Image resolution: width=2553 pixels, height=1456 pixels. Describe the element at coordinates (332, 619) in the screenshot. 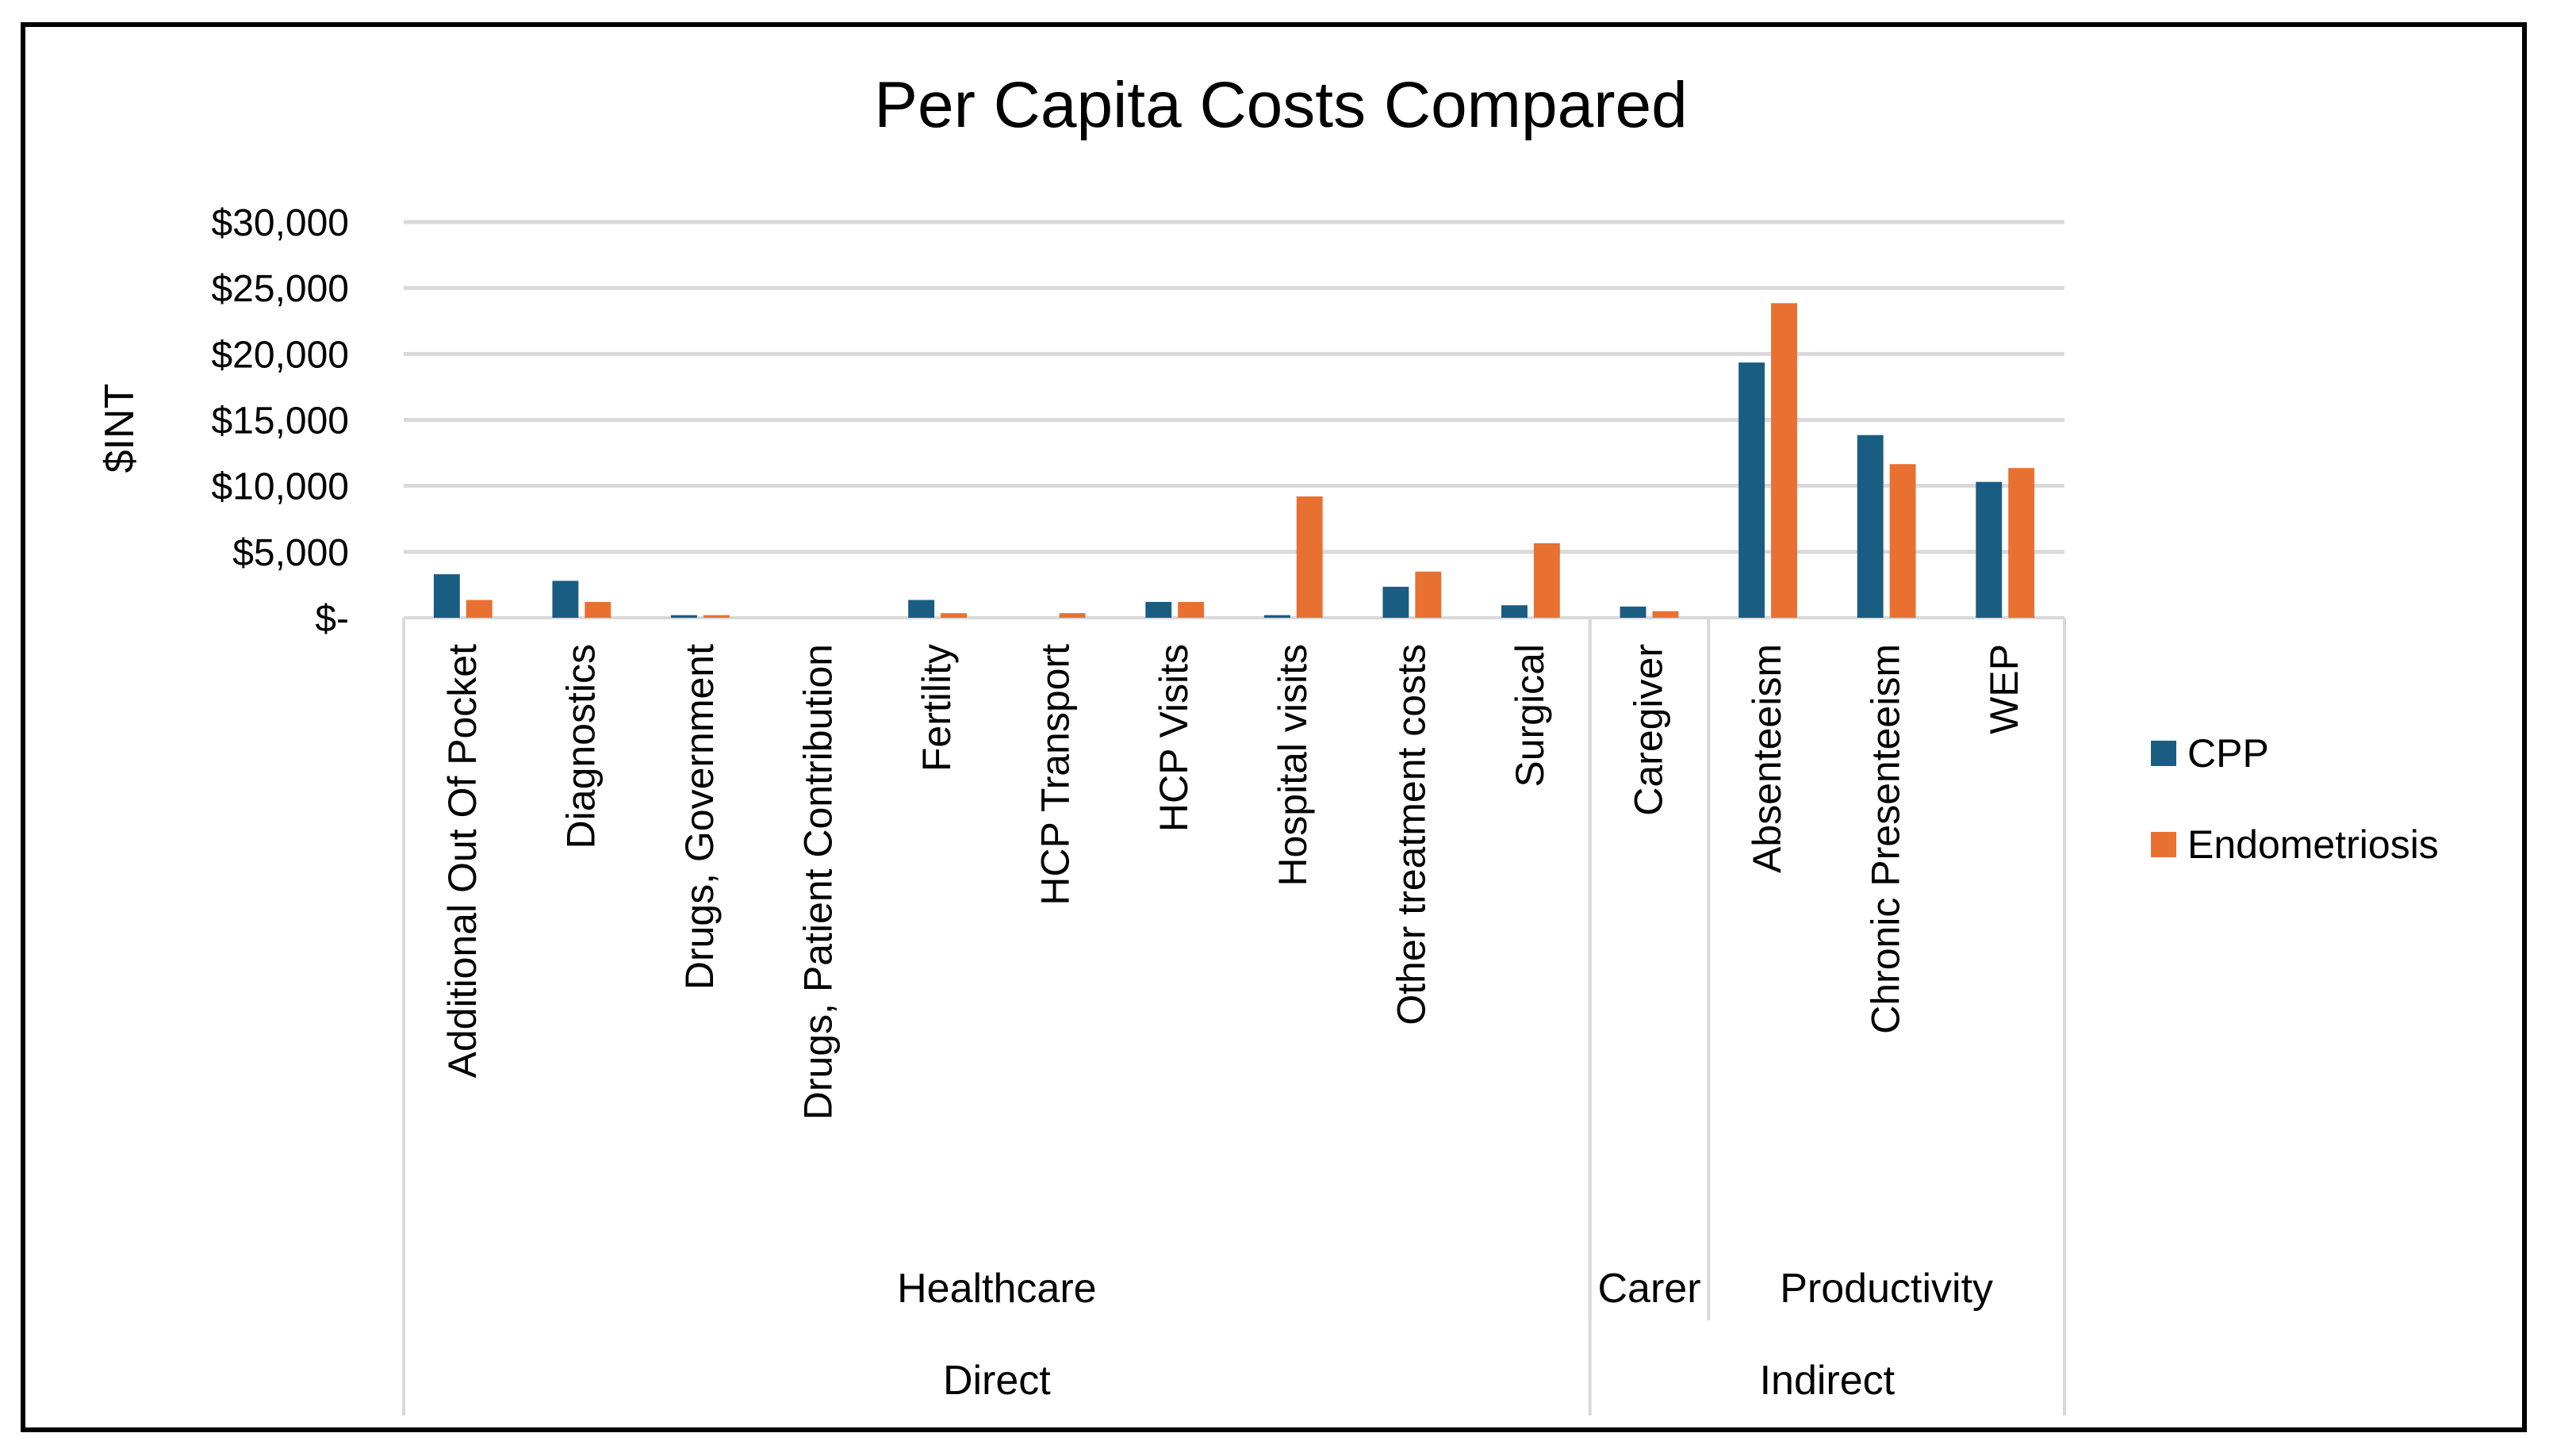

I see `y-tick-label: $-` at that location.